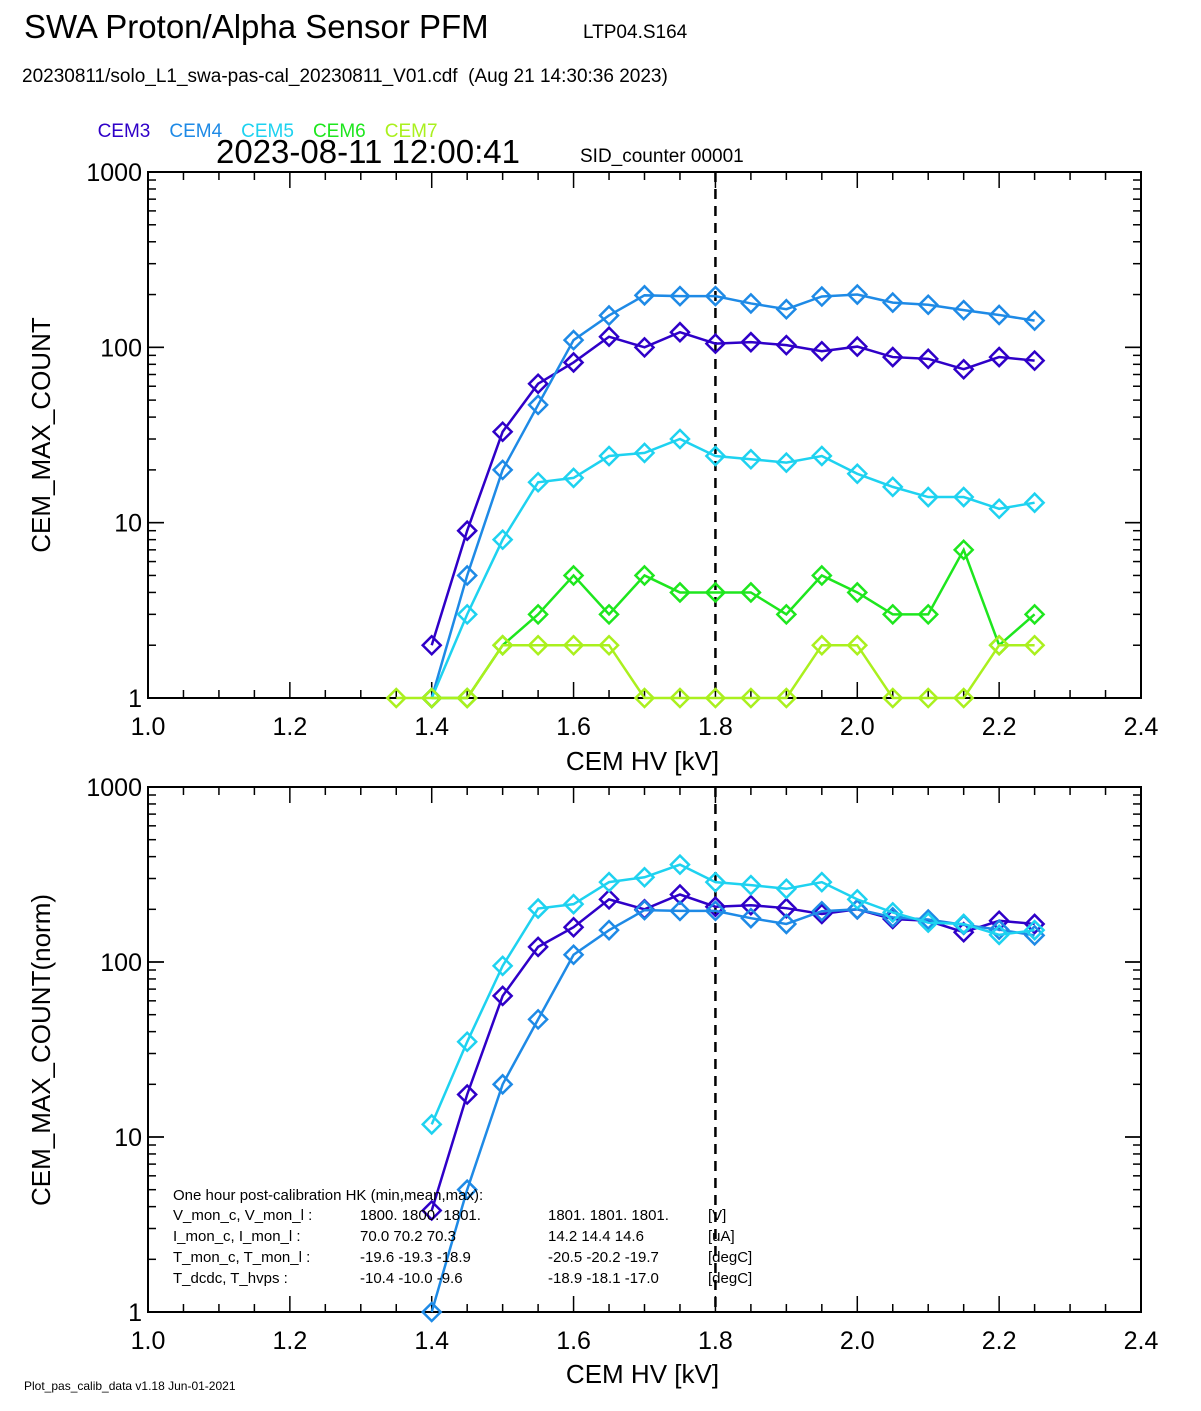  What do you see at coordinates (135, 1313) in the screenshot?
I see `y-tick-label: 1` at bounding box center [135, 1313].